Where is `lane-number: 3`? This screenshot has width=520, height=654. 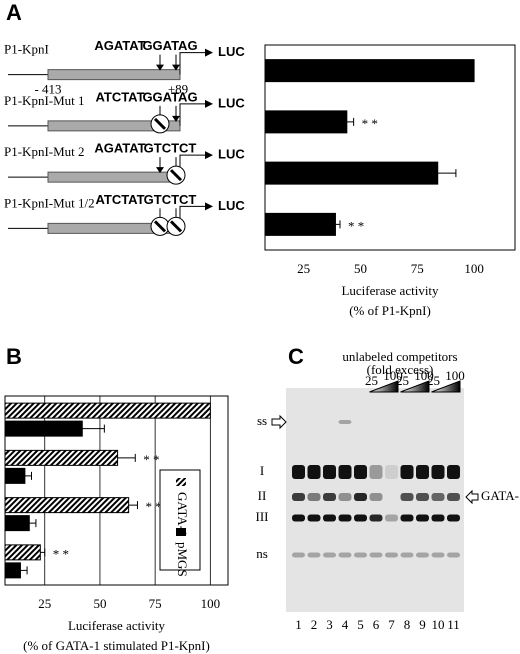
lane-number: 3 is located at coordinates (329, 624).